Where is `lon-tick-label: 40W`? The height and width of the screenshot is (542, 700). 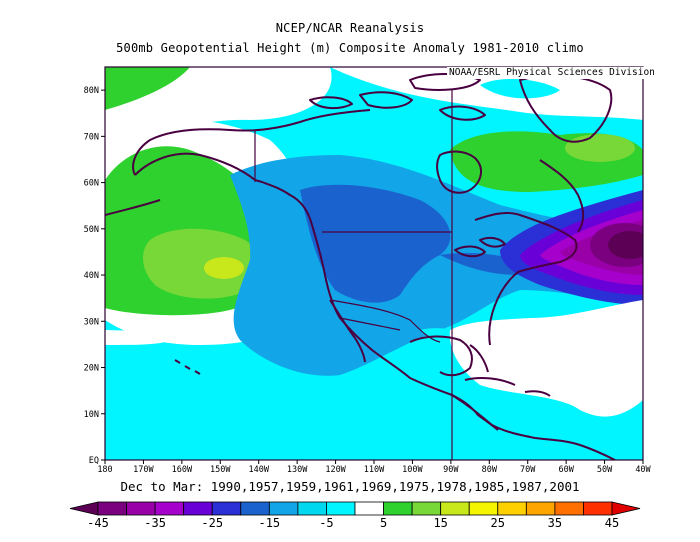
lon-tick-label: 40W is located at coordinates (643, 470).